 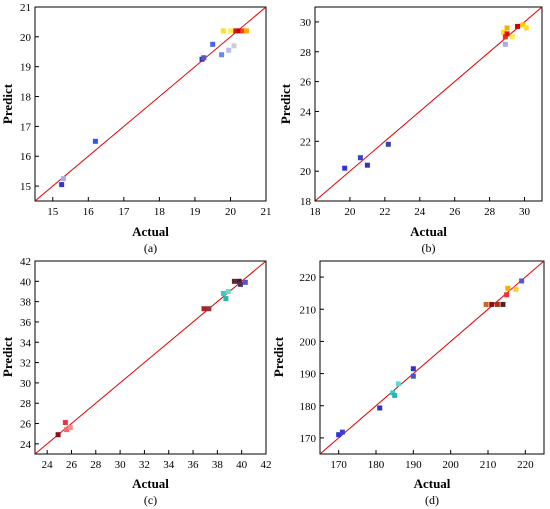 What do you see at coordinates (25, 262) in the screenshot?
I see `y-tick-label: 42` at bounding box center [25, 262].